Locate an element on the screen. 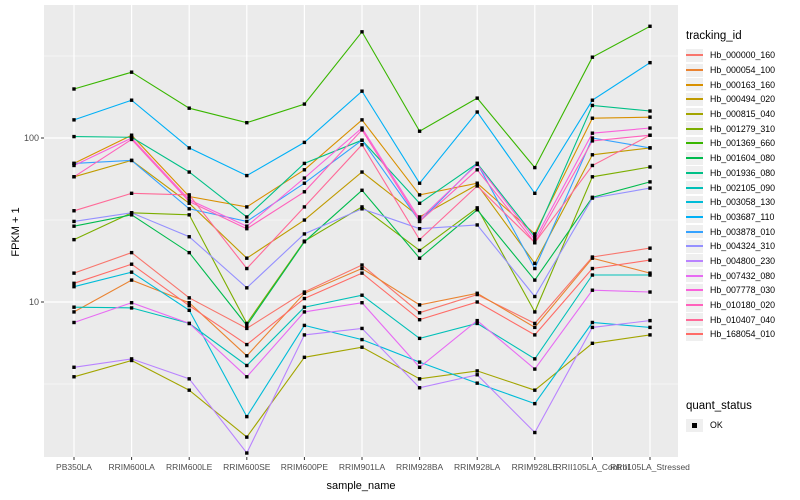  legend-item-label: Hb_168054_010 is located at coordinates (743, 334).